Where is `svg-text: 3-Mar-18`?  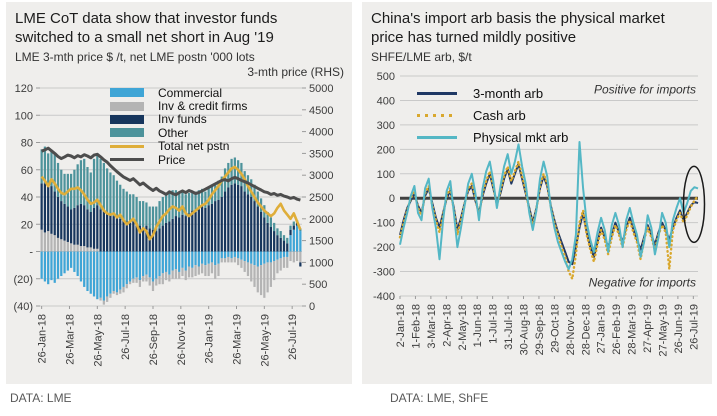
svg-text: 3-Mar-18 is located at coordinates (432, 326).